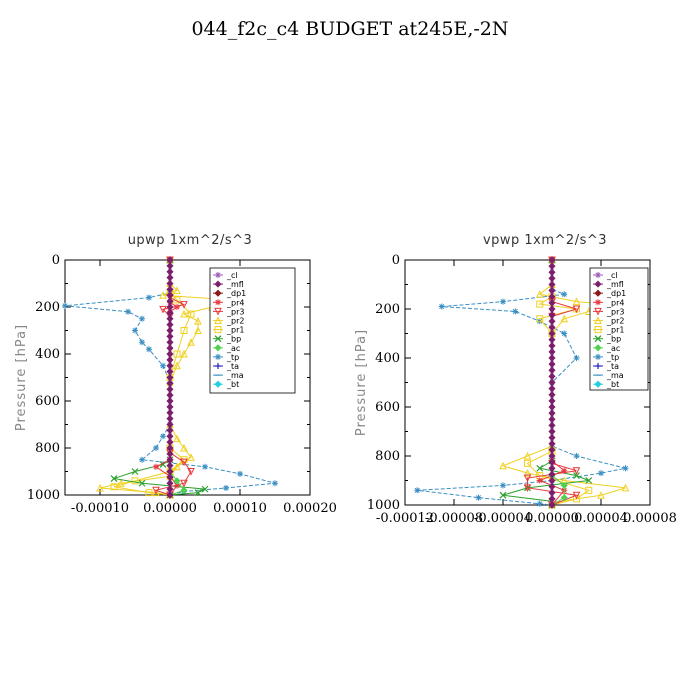 The image size is (700, 700). I want to click on legend-label: _cl, so click(612, 275).